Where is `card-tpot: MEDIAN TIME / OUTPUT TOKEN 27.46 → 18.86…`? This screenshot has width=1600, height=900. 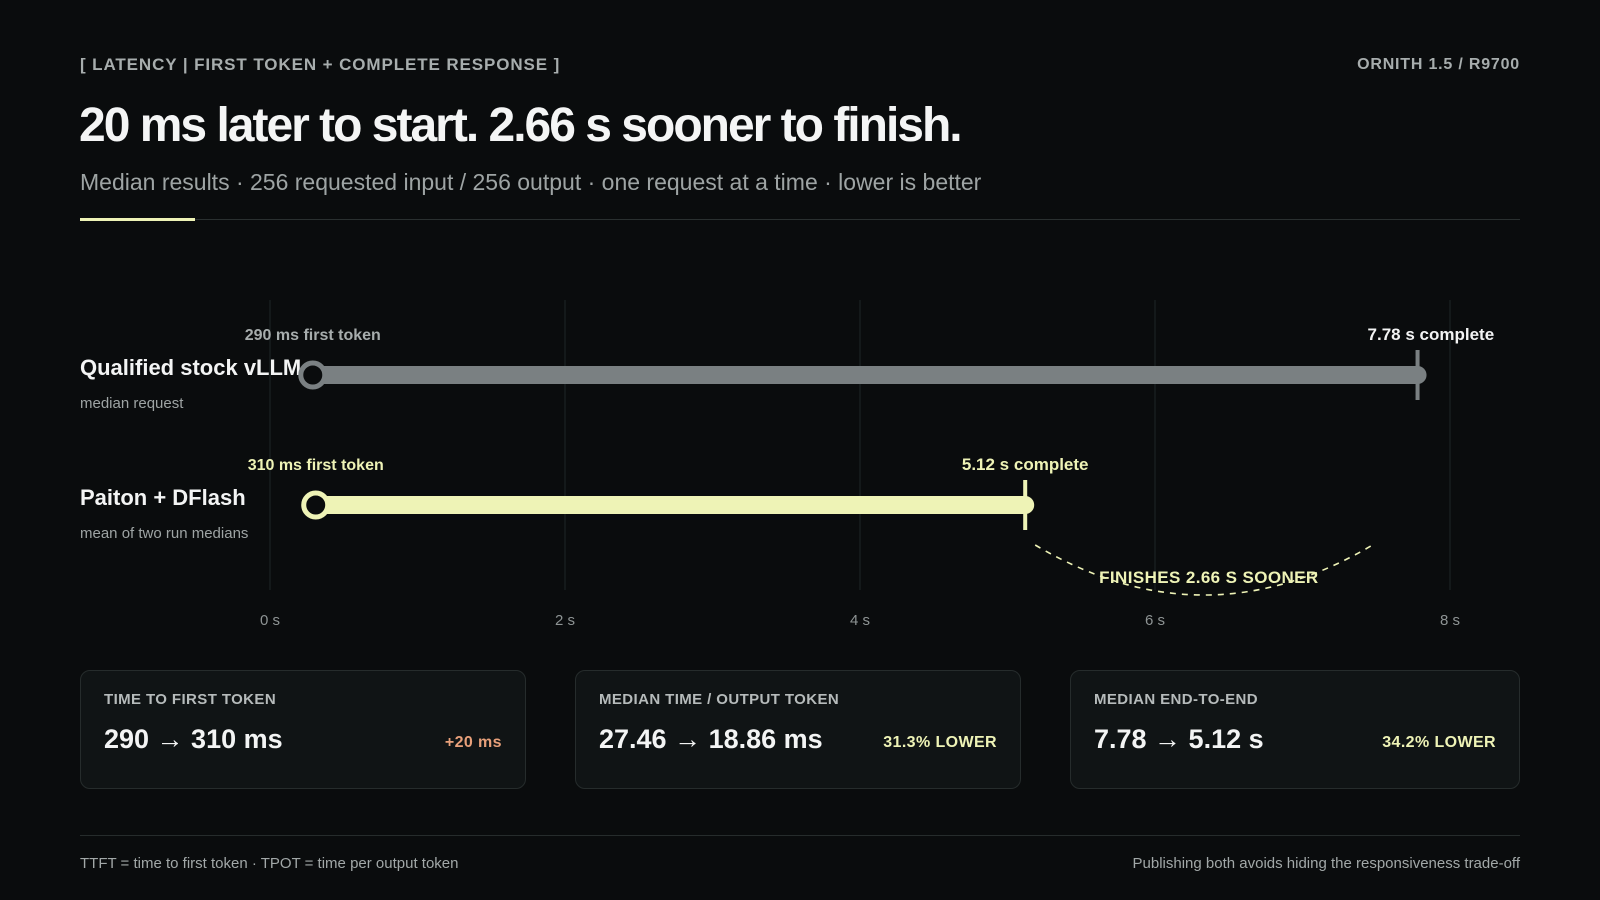
card-tpot: MEDIAN TIME / OUTPUT TOKEN 27.46 → 18.86… is located at coordinates (798, 729).